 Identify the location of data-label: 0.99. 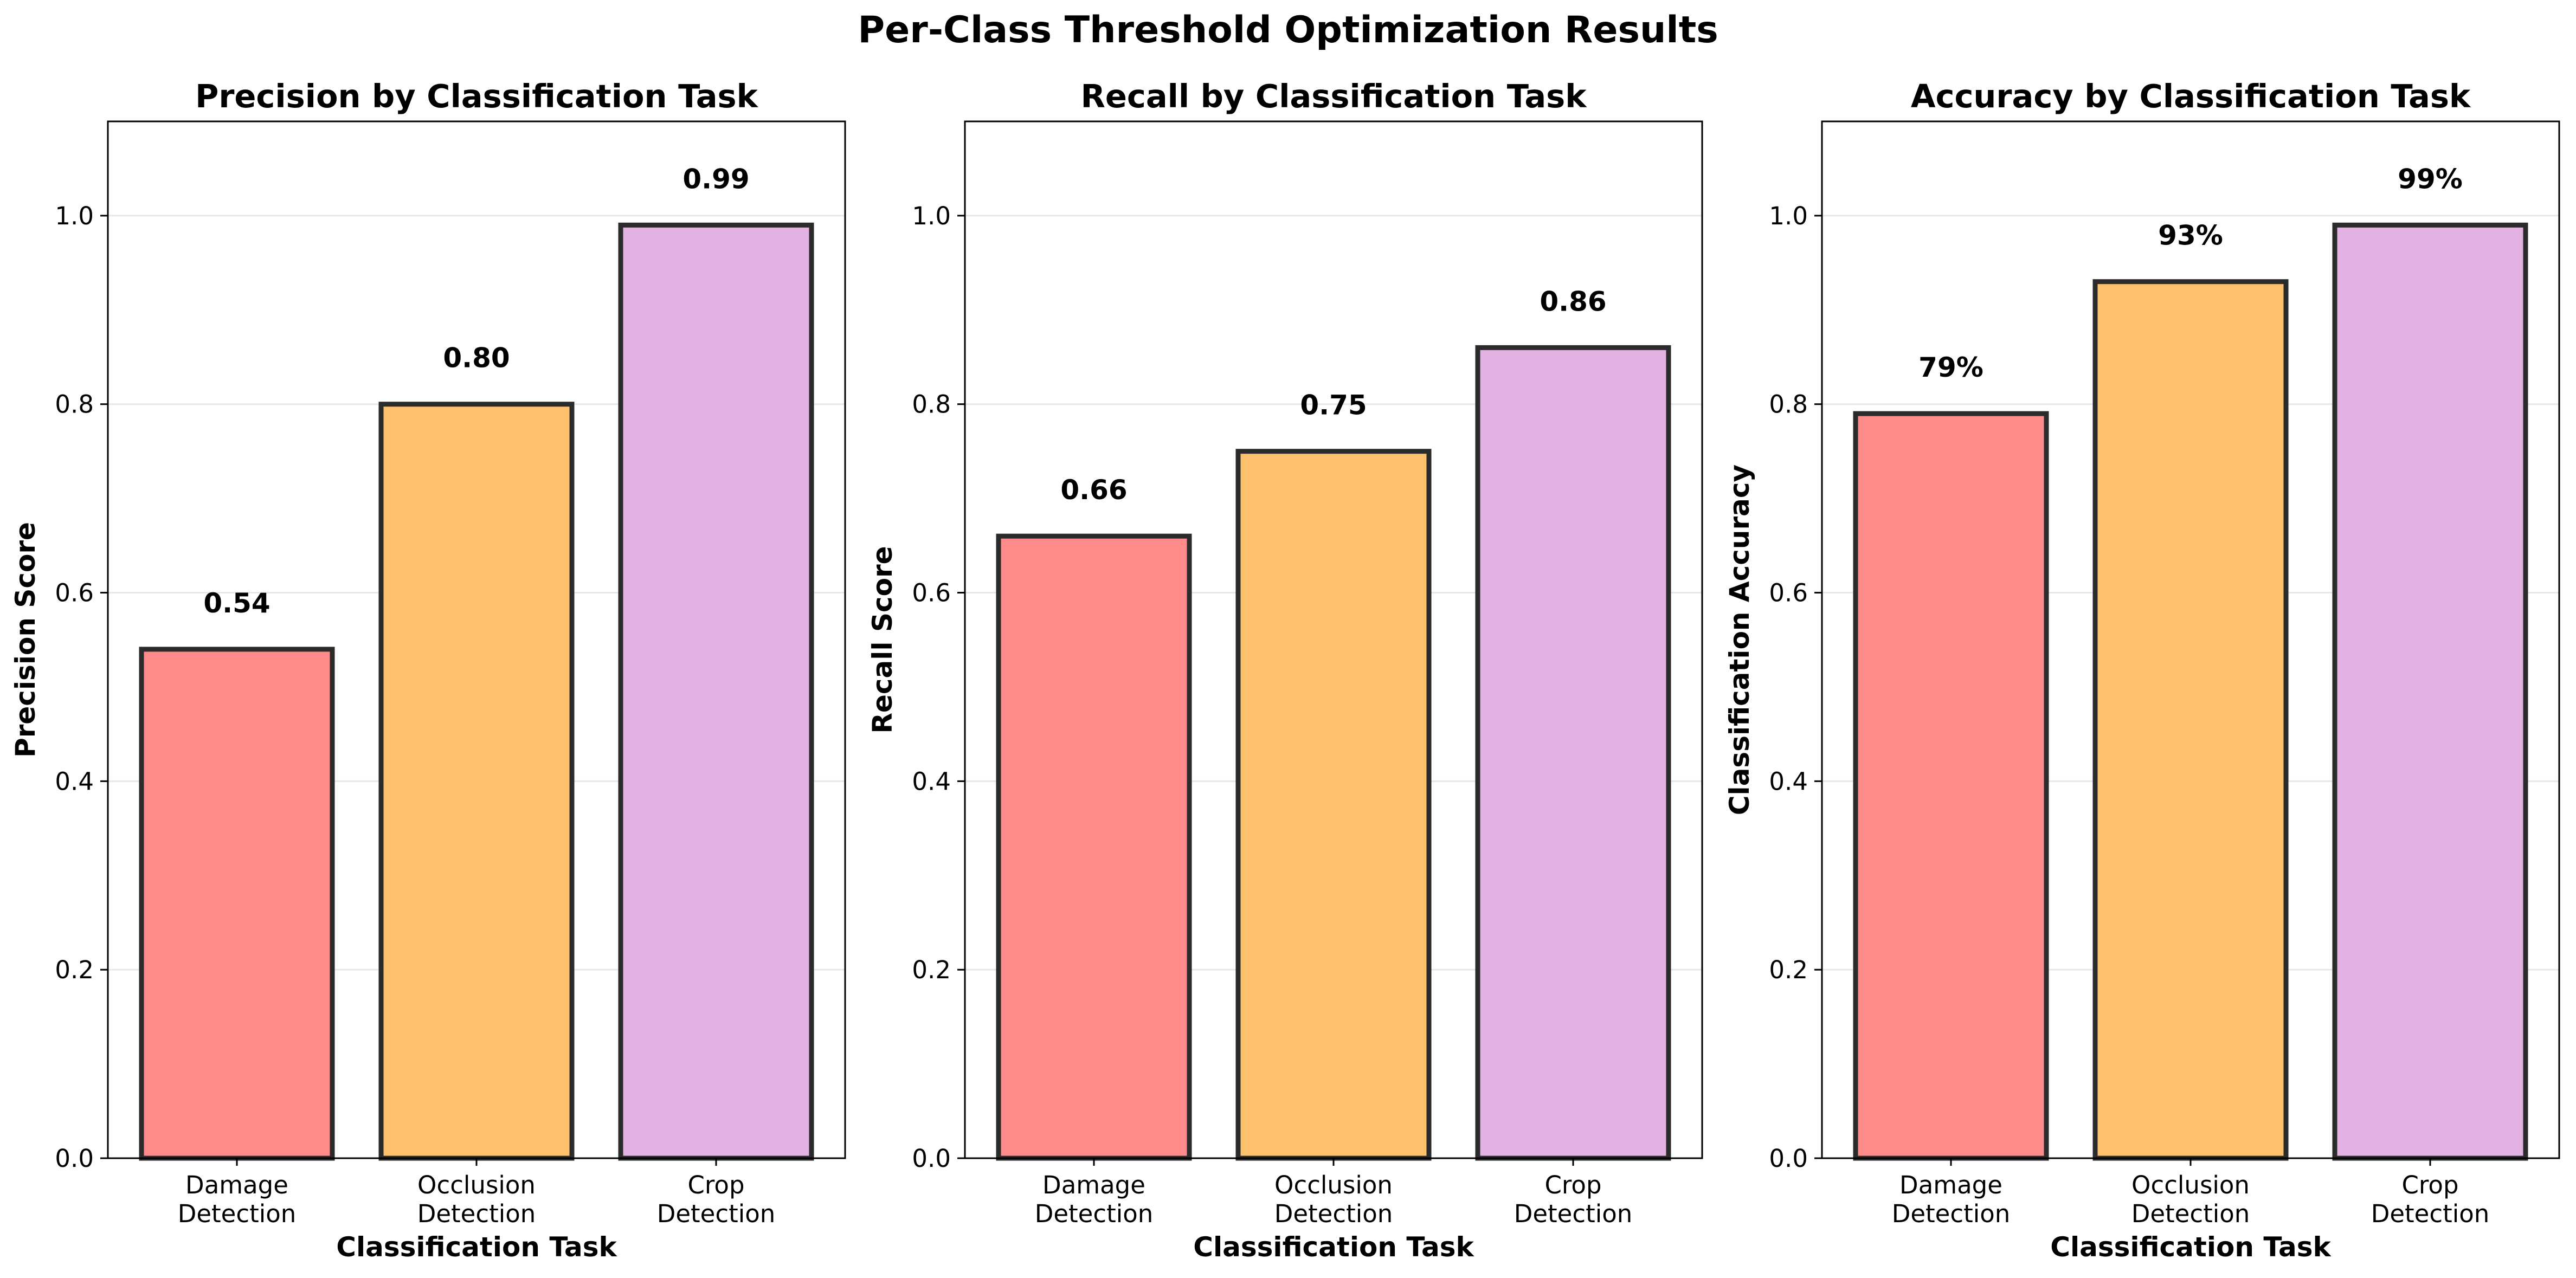
(715, 179).